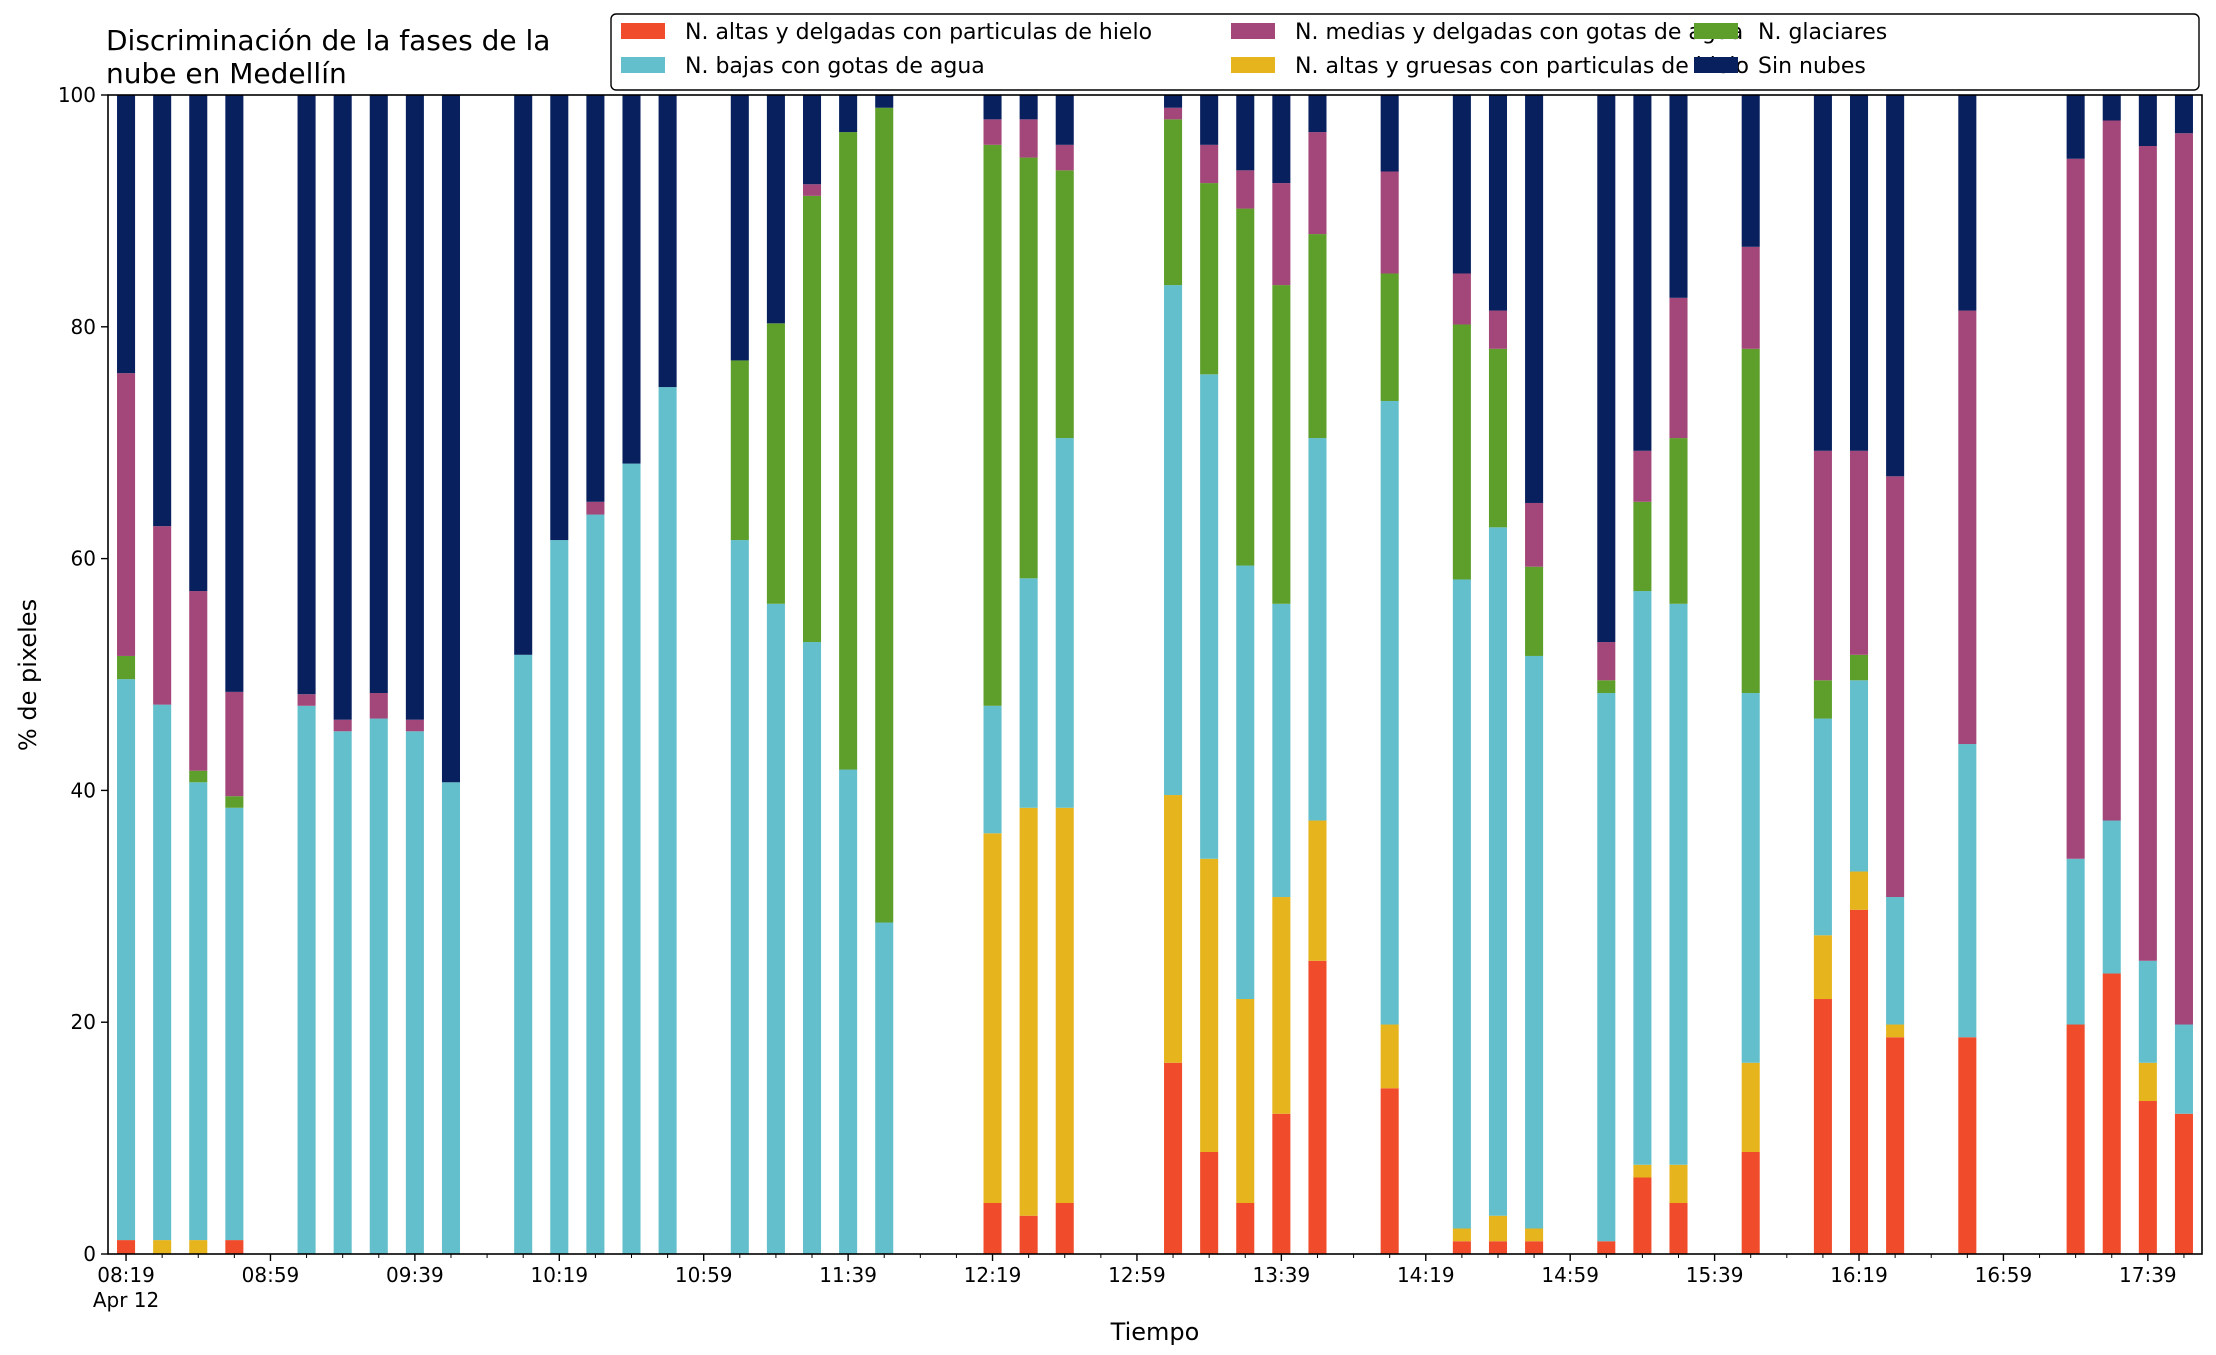  Describe the element at coordinates (83, 790) in the screenshot. I see `y-tick-label: 40` at that location.